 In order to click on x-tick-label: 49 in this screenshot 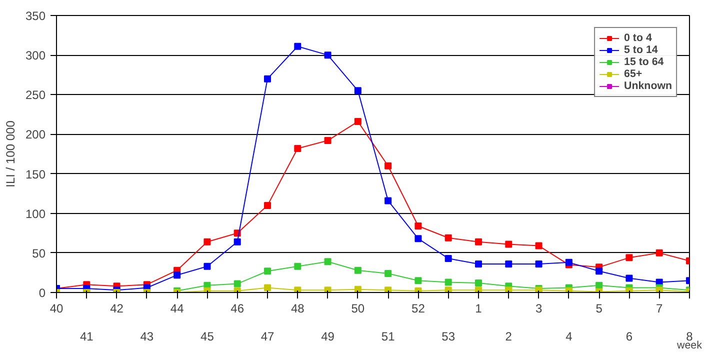, I will do `click(328, 337)`.